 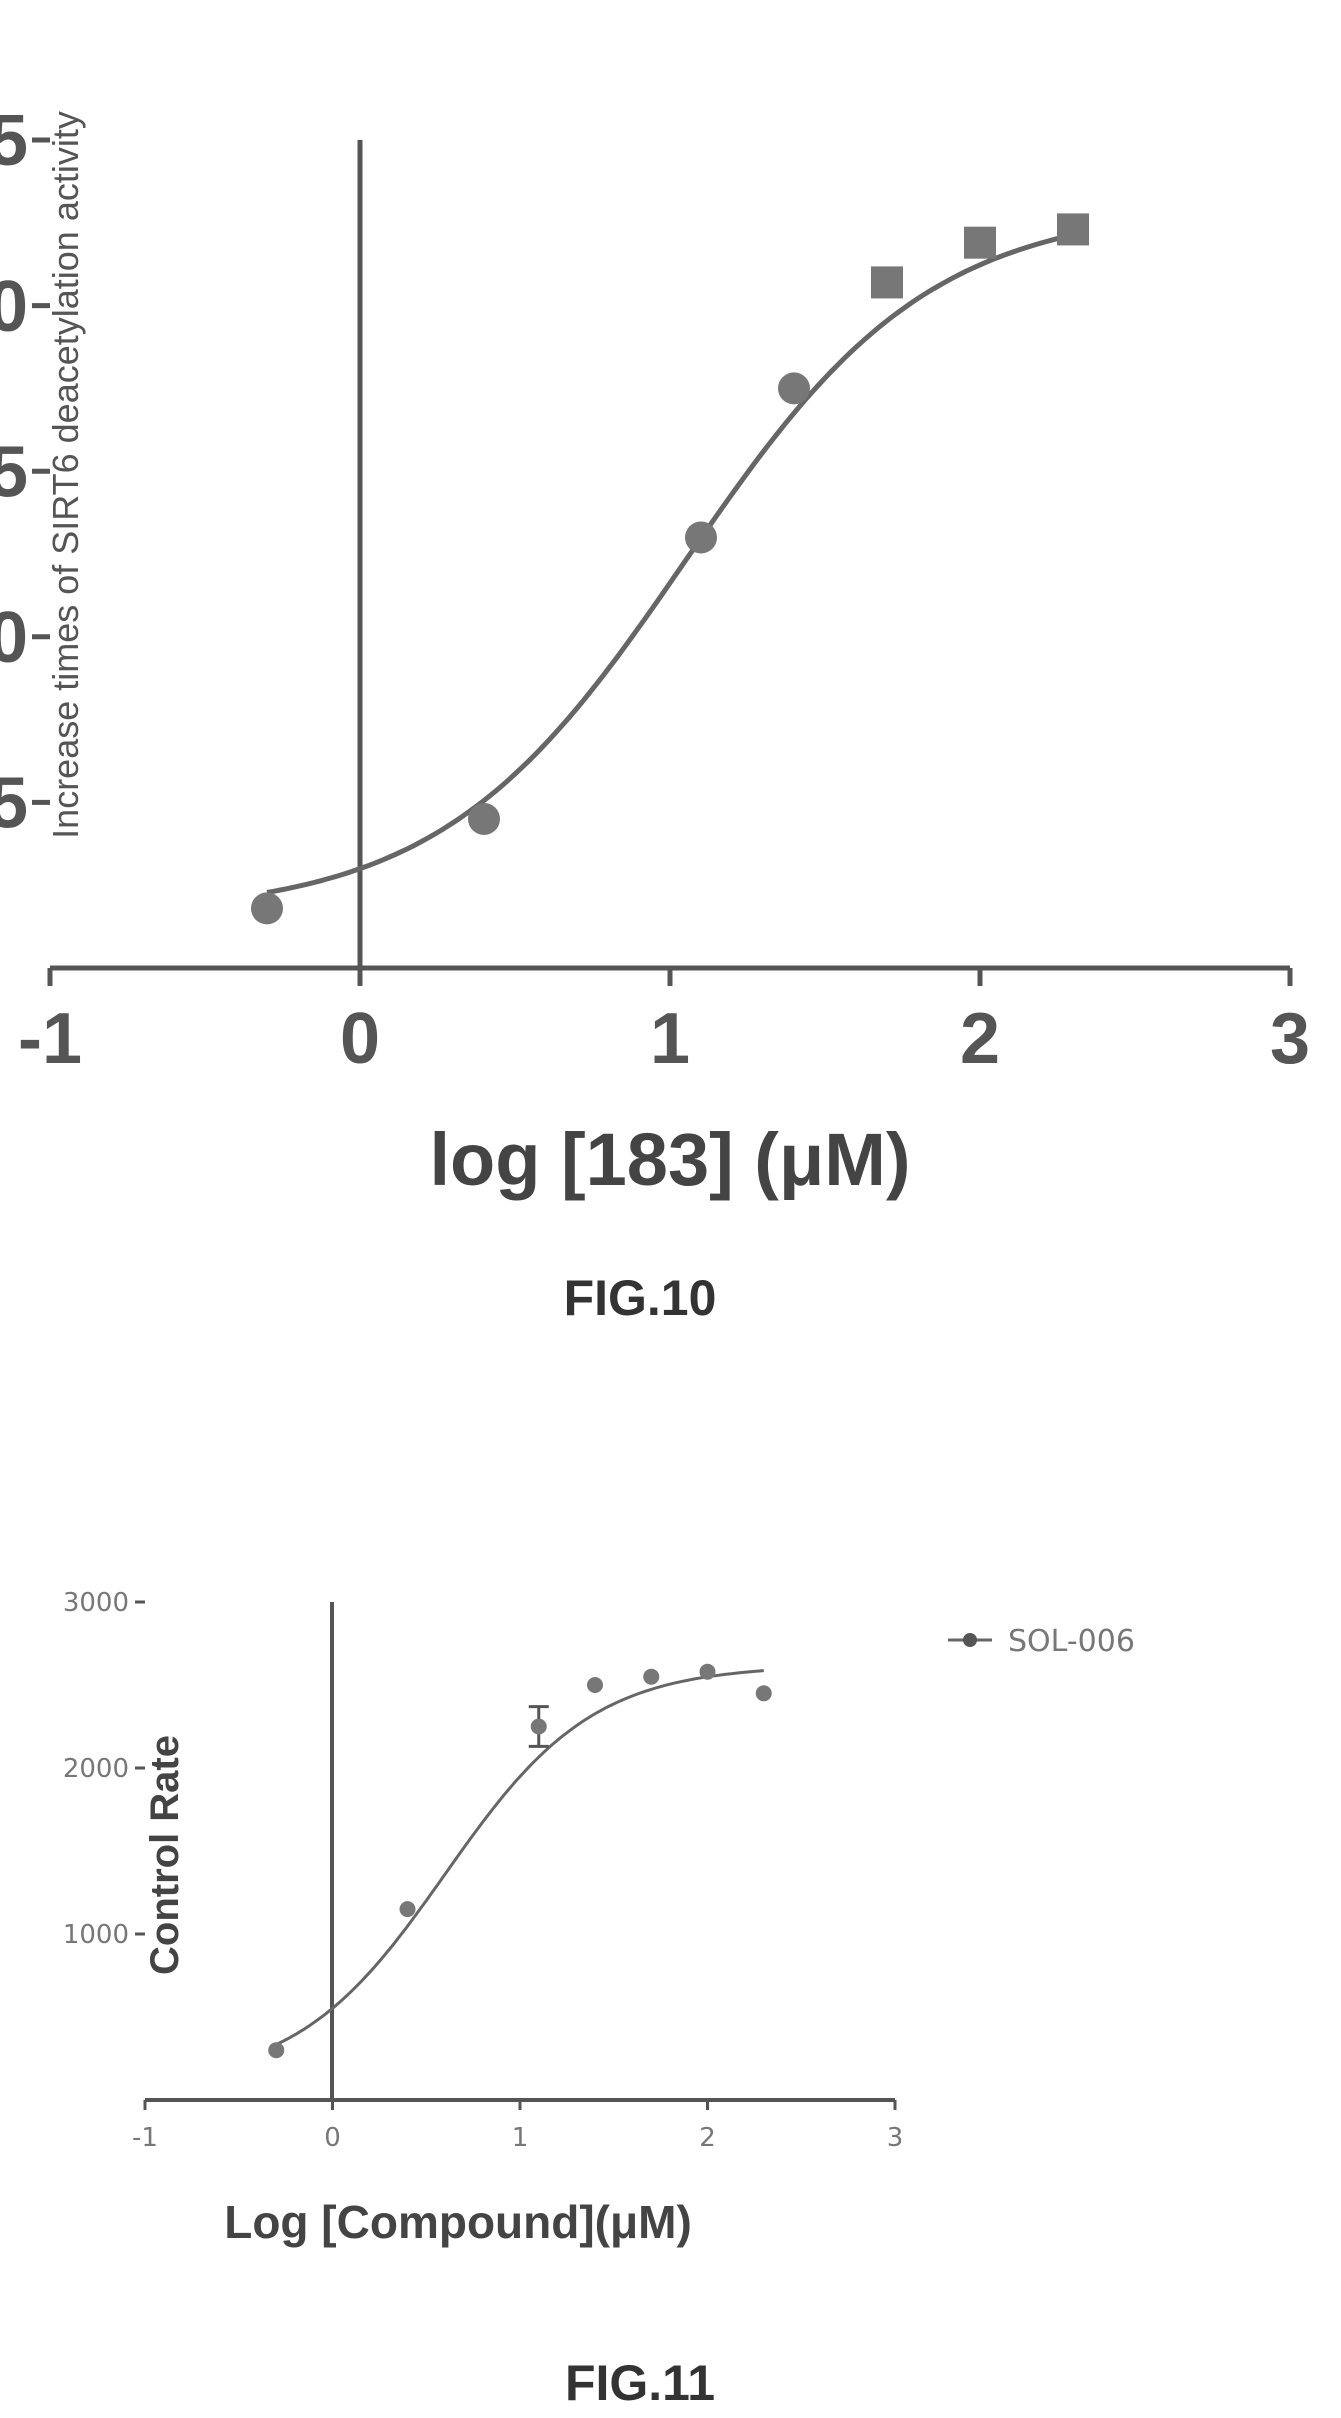 I want to click on y-tick-label: 25, so click(x=14, y=141).